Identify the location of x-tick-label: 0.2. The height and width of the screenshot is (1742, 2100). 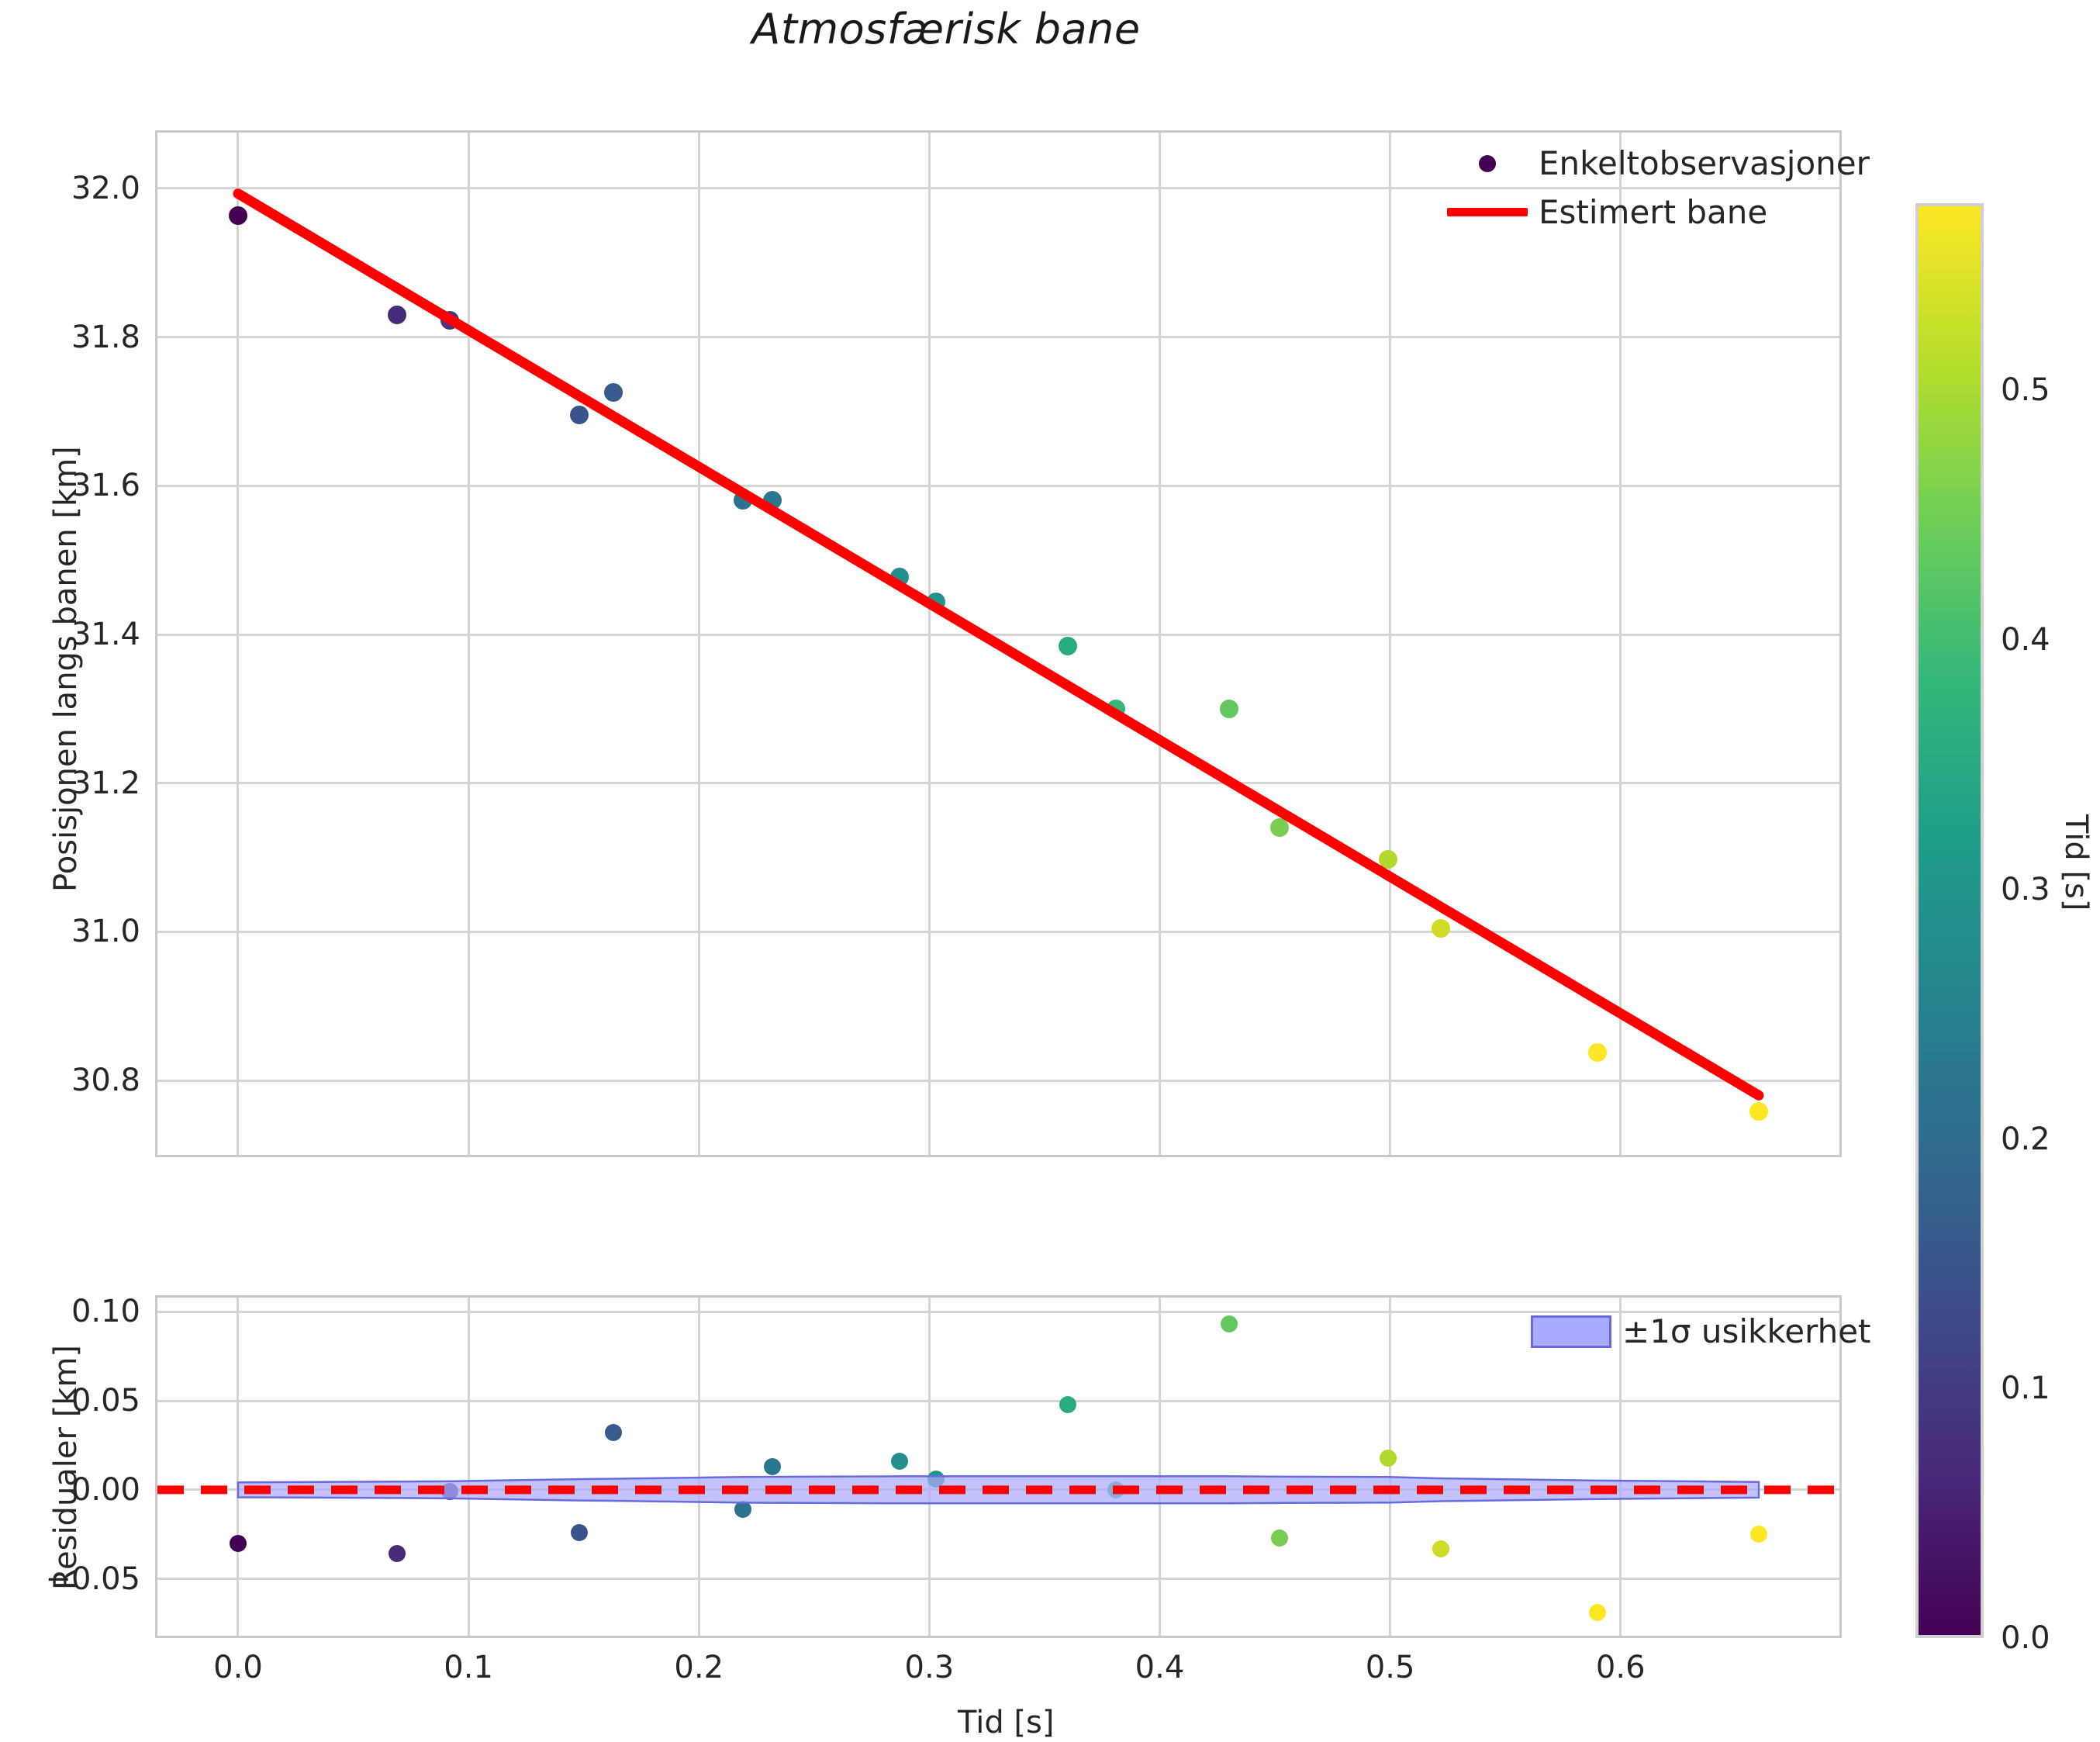
(699, 1667).